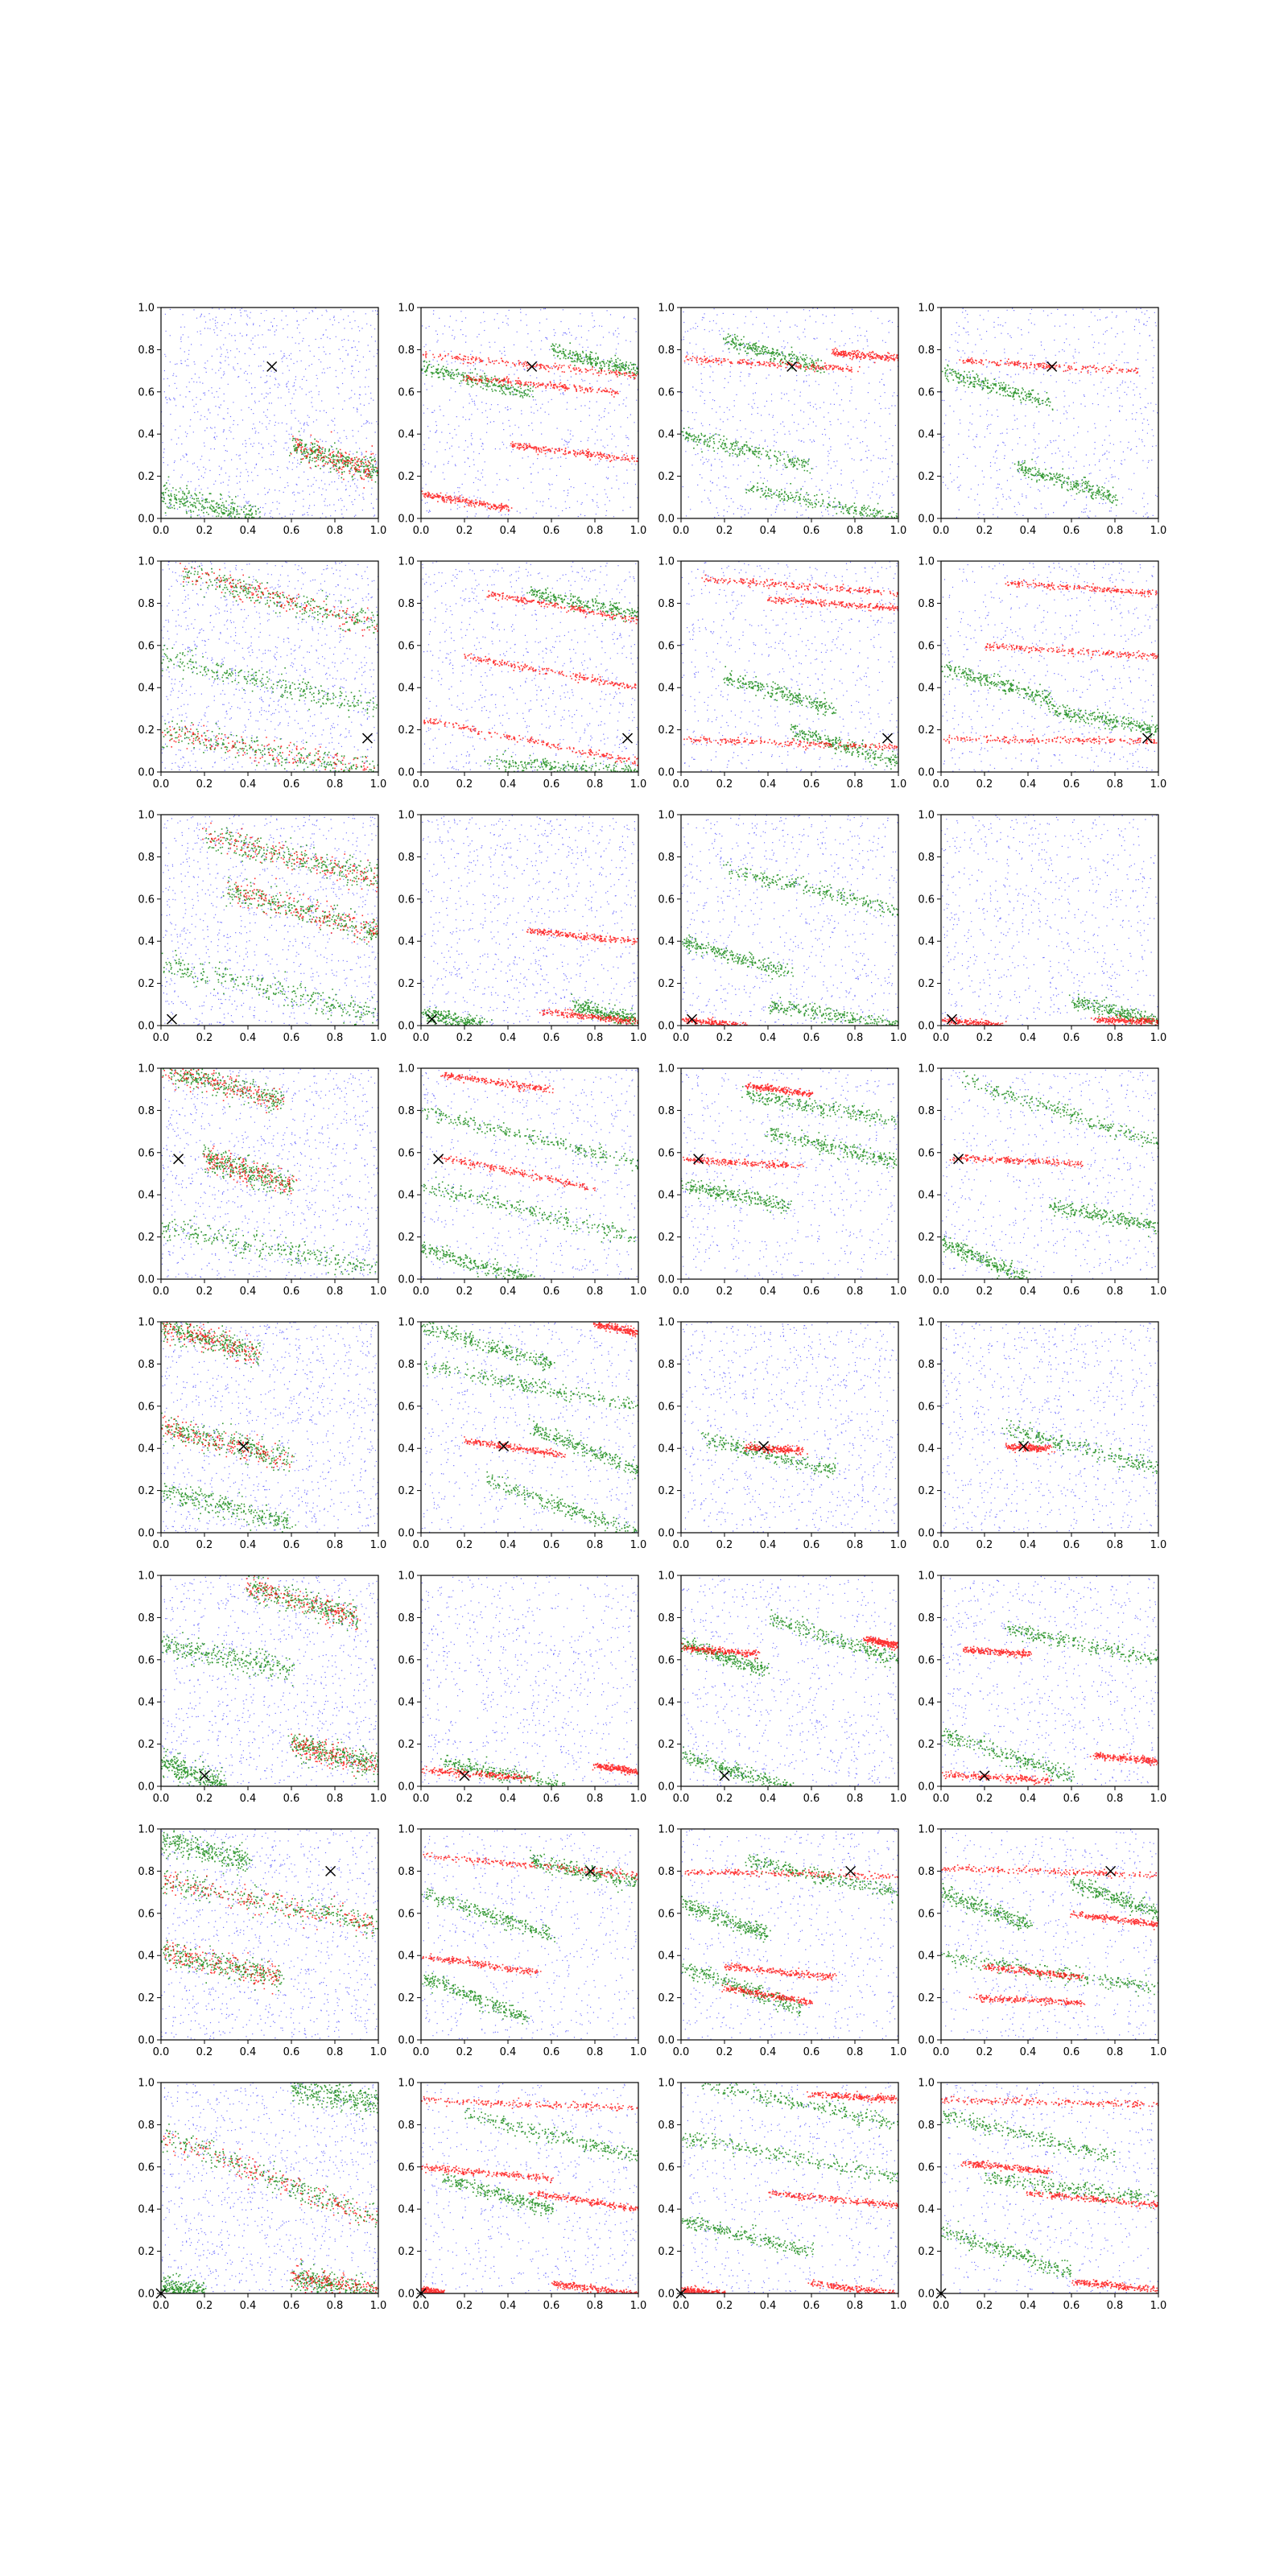 The height and width of the screenshot is (2576, 1288). What do you see at coordinates (262, 2195) in the screenshot?
I see `scatter-panel-r7-c0: 0.0 0.2 0.4 0.6 0.8 1.0 0.0 0.2 0.4 0.6 0.8 1.0` at bounding box center [262, 2195].